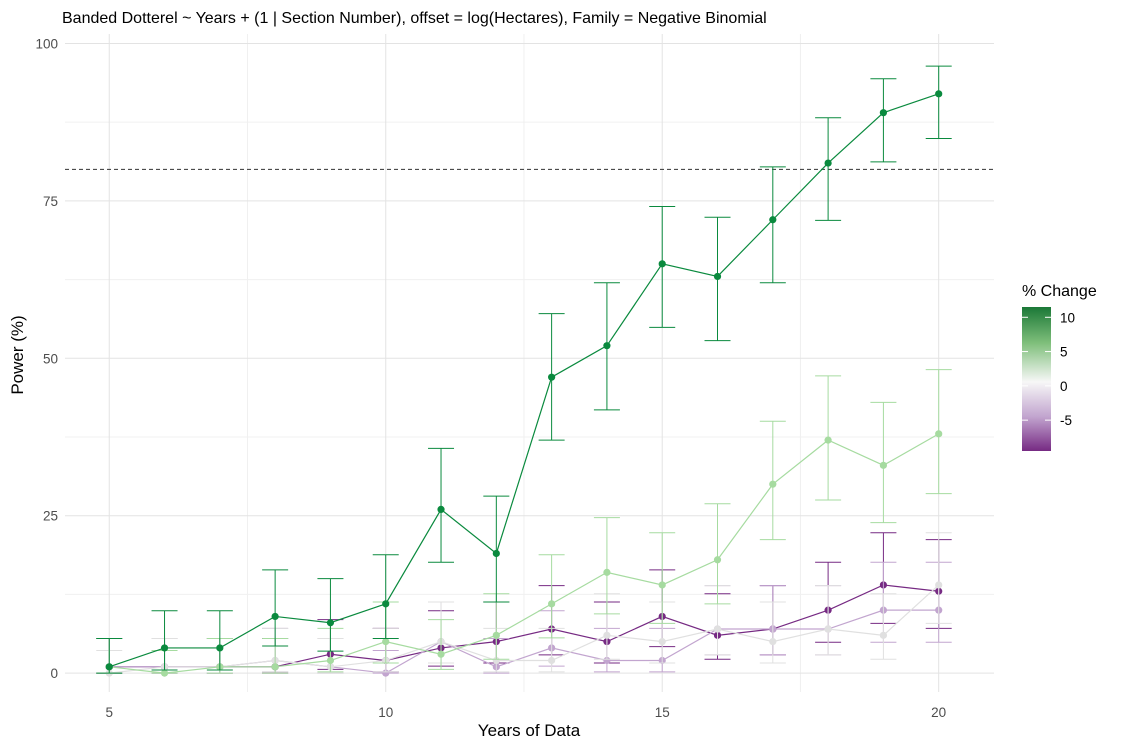 The height and width of the screenshot is (750, 1125). I want to click on legend-colorbar, so click(1036, 379).